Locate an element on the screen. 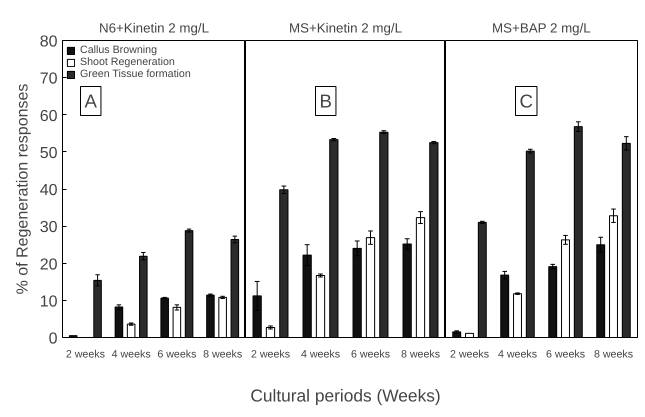  legend-label: Shoot Regeneration is located at coordinates (127, 62).